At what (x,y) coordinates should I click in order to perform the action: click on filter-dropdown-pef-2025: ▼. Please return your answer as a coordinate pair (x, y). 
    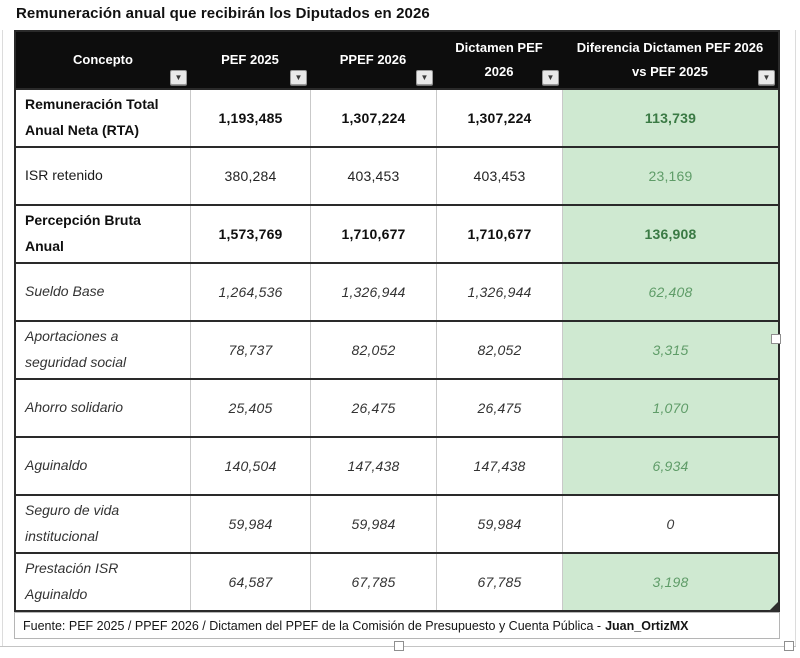
    Looking at the image, I should click on (298, 77).